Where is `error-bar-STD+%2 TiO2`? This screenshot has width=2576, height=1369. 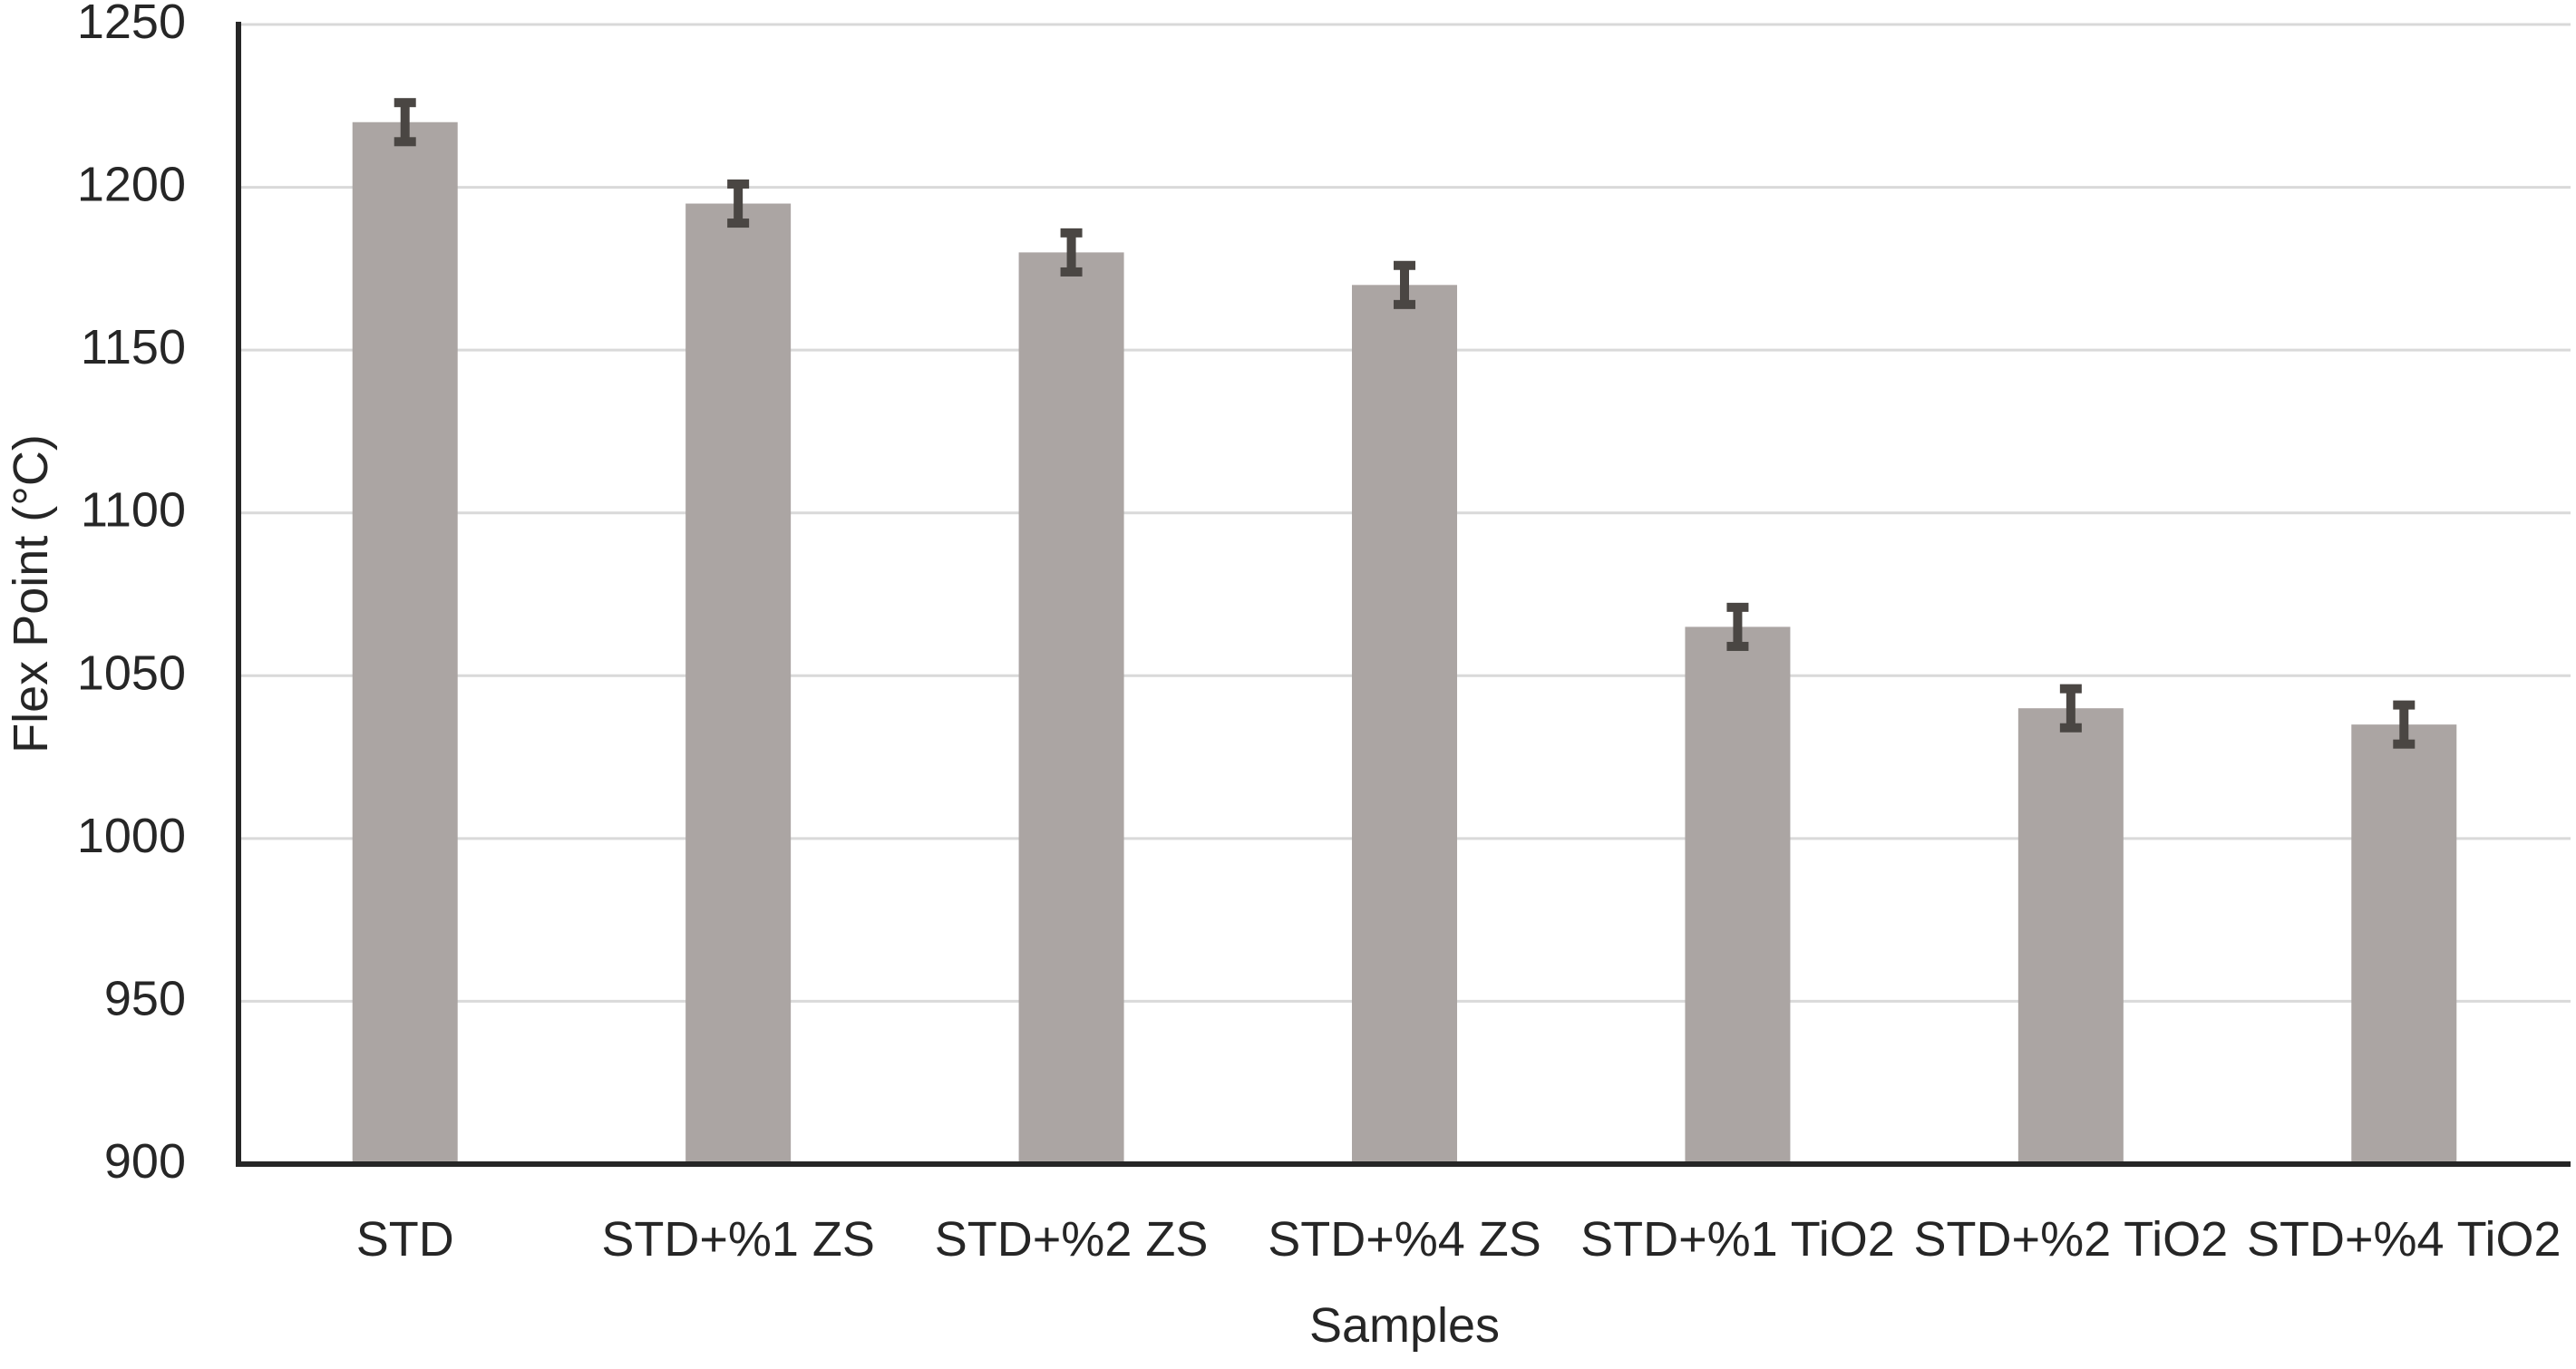 error-bar-STD+%2 TiO2 is located at coordinates (2070, 708).